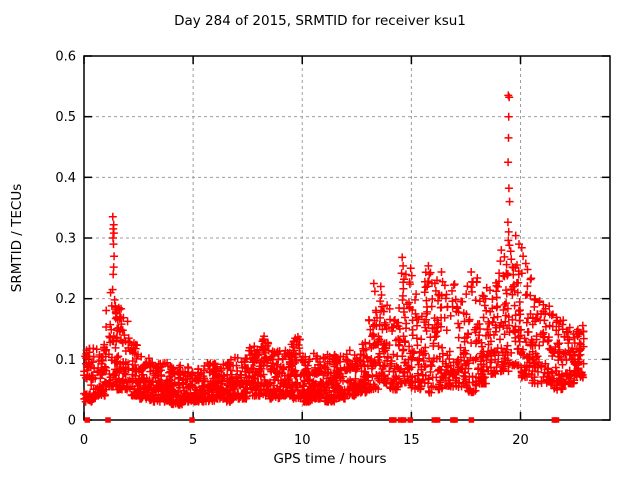 The height and width of the screenshot is (480, 640). Describe the element at coordinates (65, 360) in the screenshot. I see `y-tick-label: 0.1` at that location.